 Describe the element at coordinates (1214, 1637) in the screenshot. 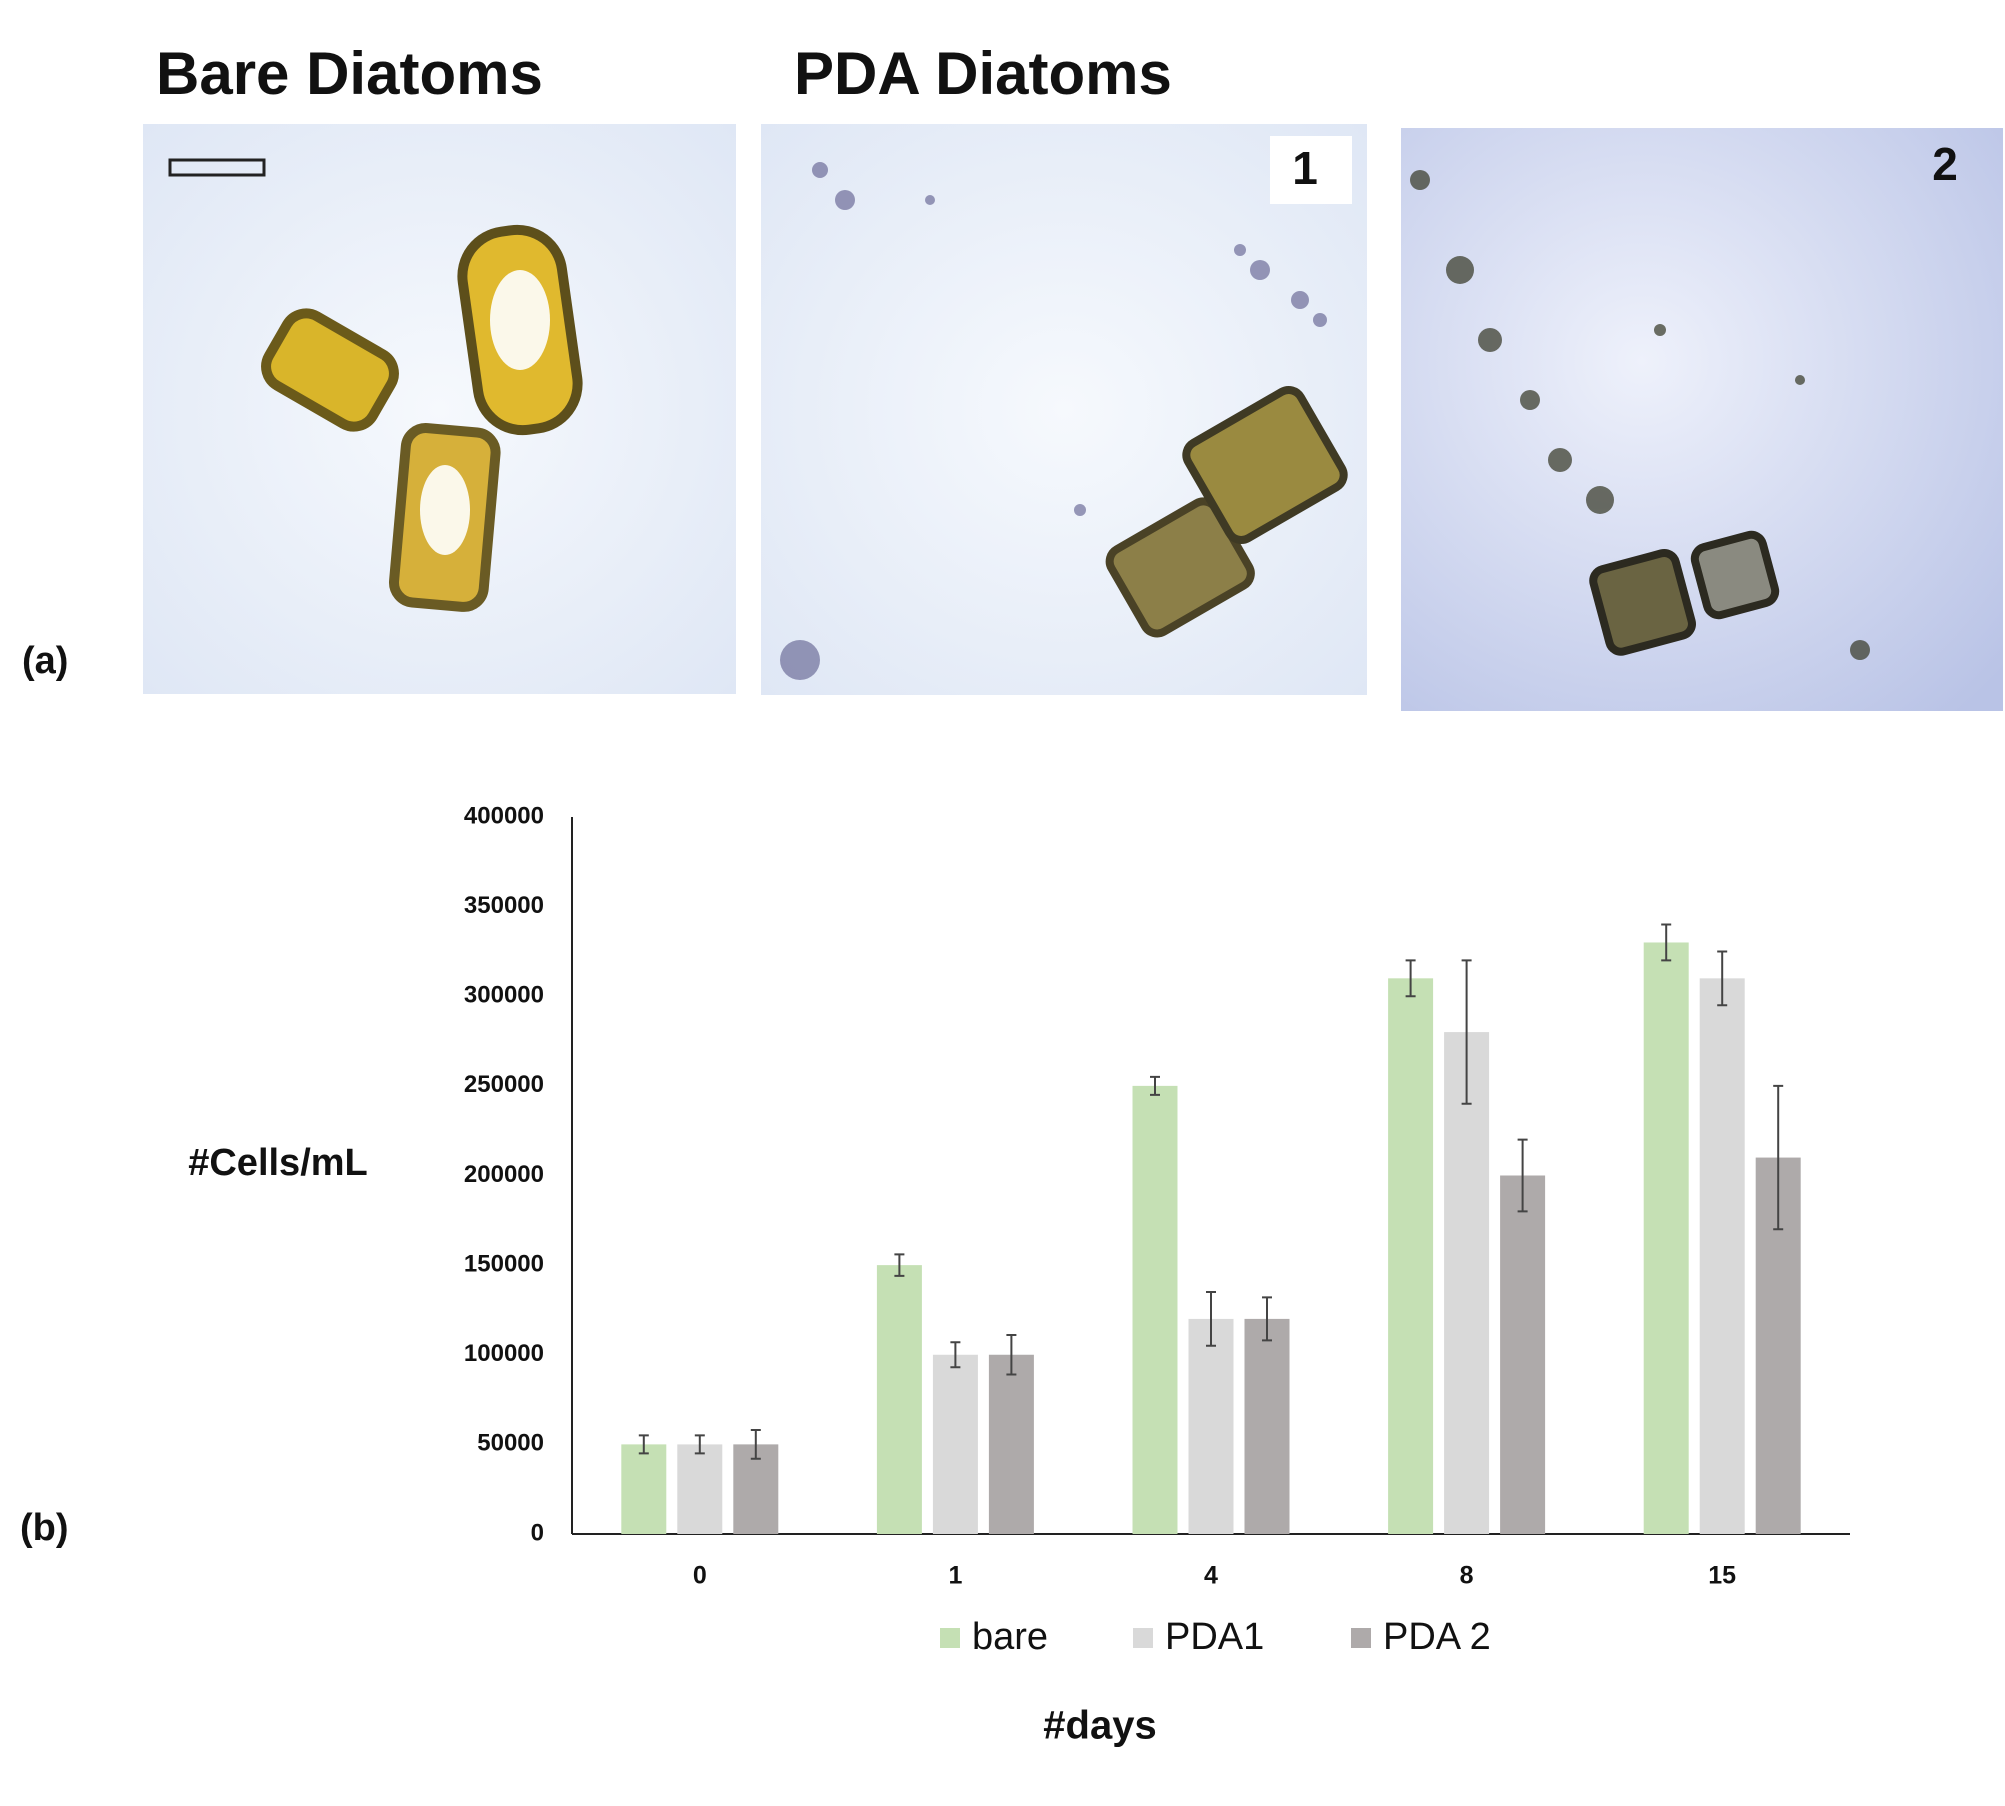

I see `legend-label: PDA1` at that location.